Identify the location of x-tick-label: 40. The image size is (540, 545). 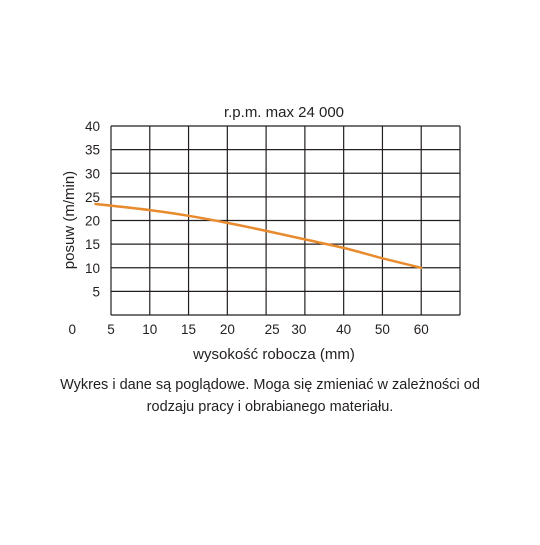
(343, 329).